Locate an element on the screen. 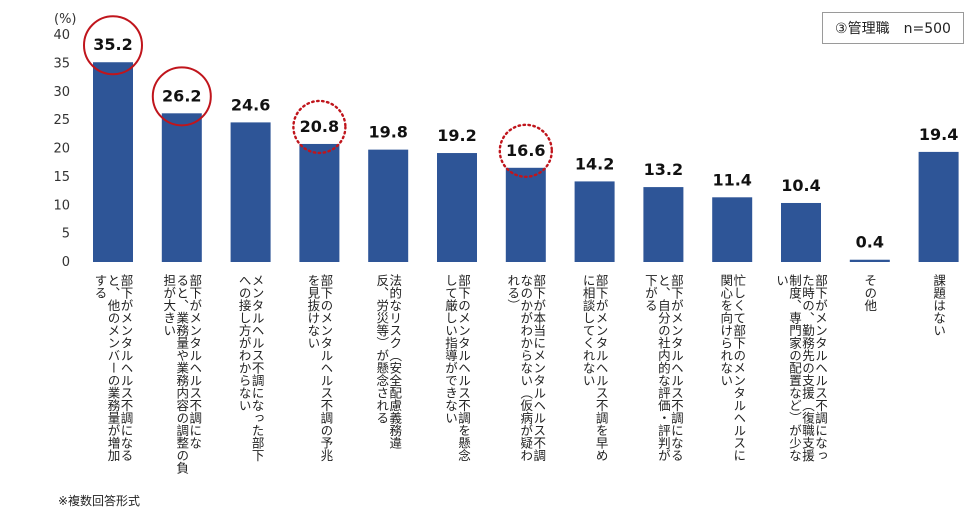  category-label-line: 部下がメンタルヘルス不調になっ is located at coordinates (820, 367).